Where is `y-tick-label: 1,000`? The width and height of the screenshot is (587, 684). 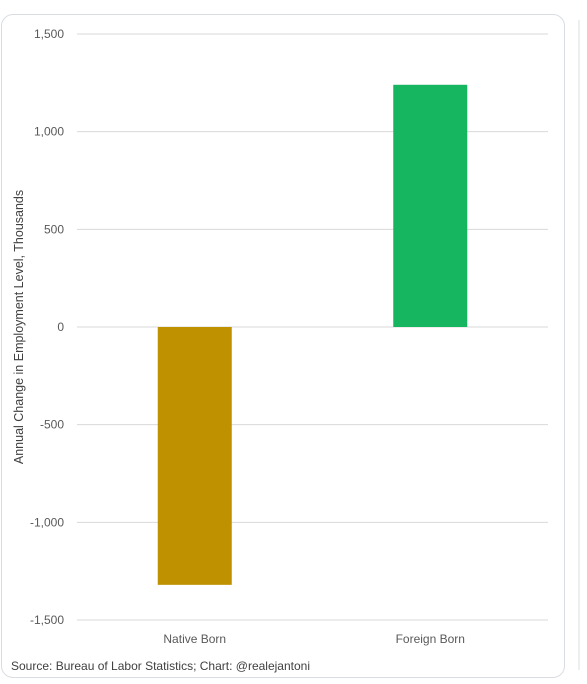
y-tick-label: 1,000 is located at coordinates (49, 132).